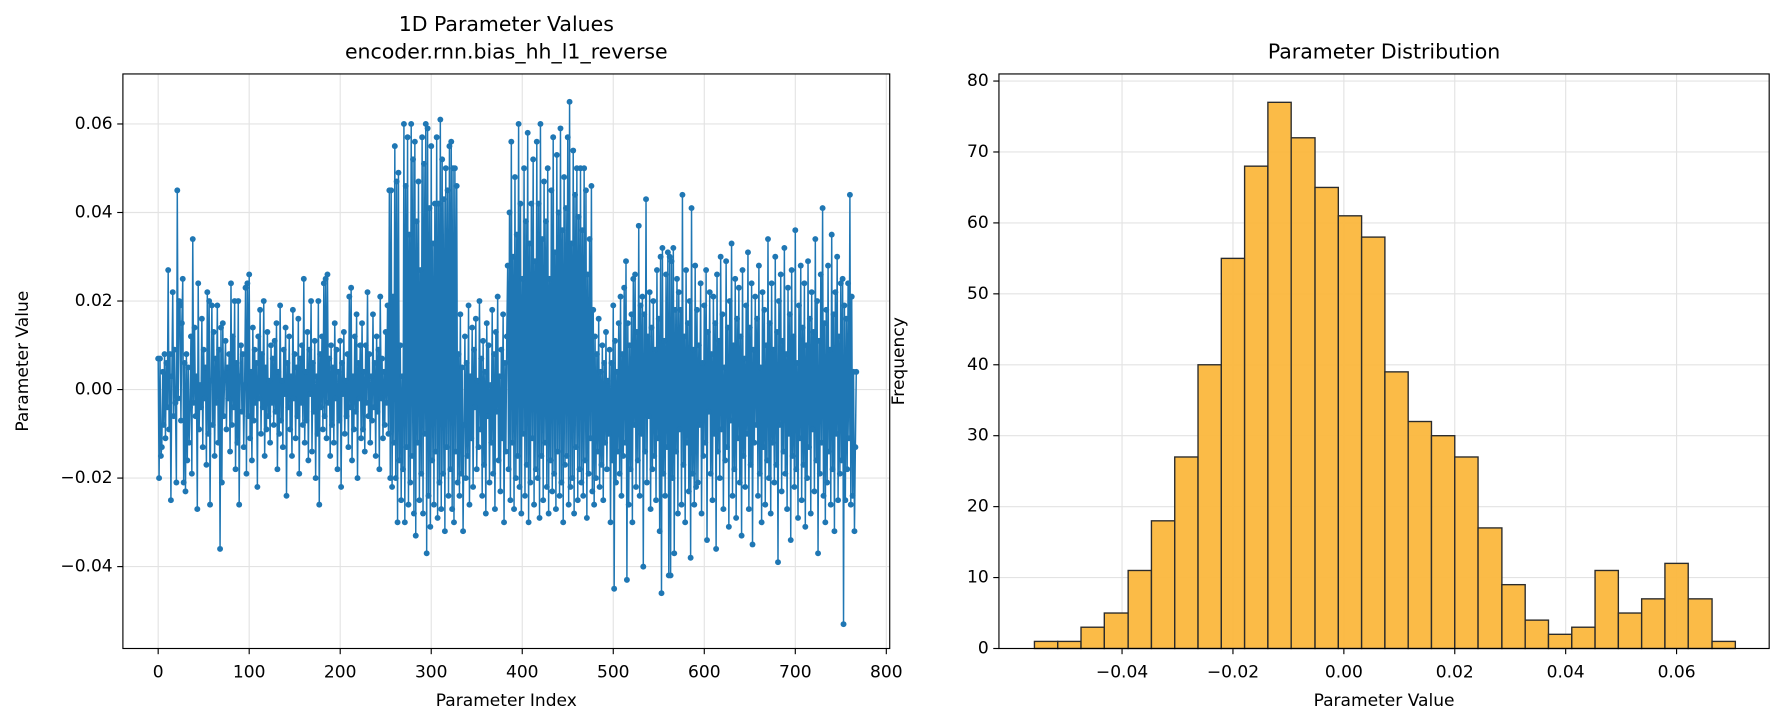  What do you see at coordinates (522, 672) in the screenshot?
I see `x-tick-label: 400` at bounding box center [522, 672].